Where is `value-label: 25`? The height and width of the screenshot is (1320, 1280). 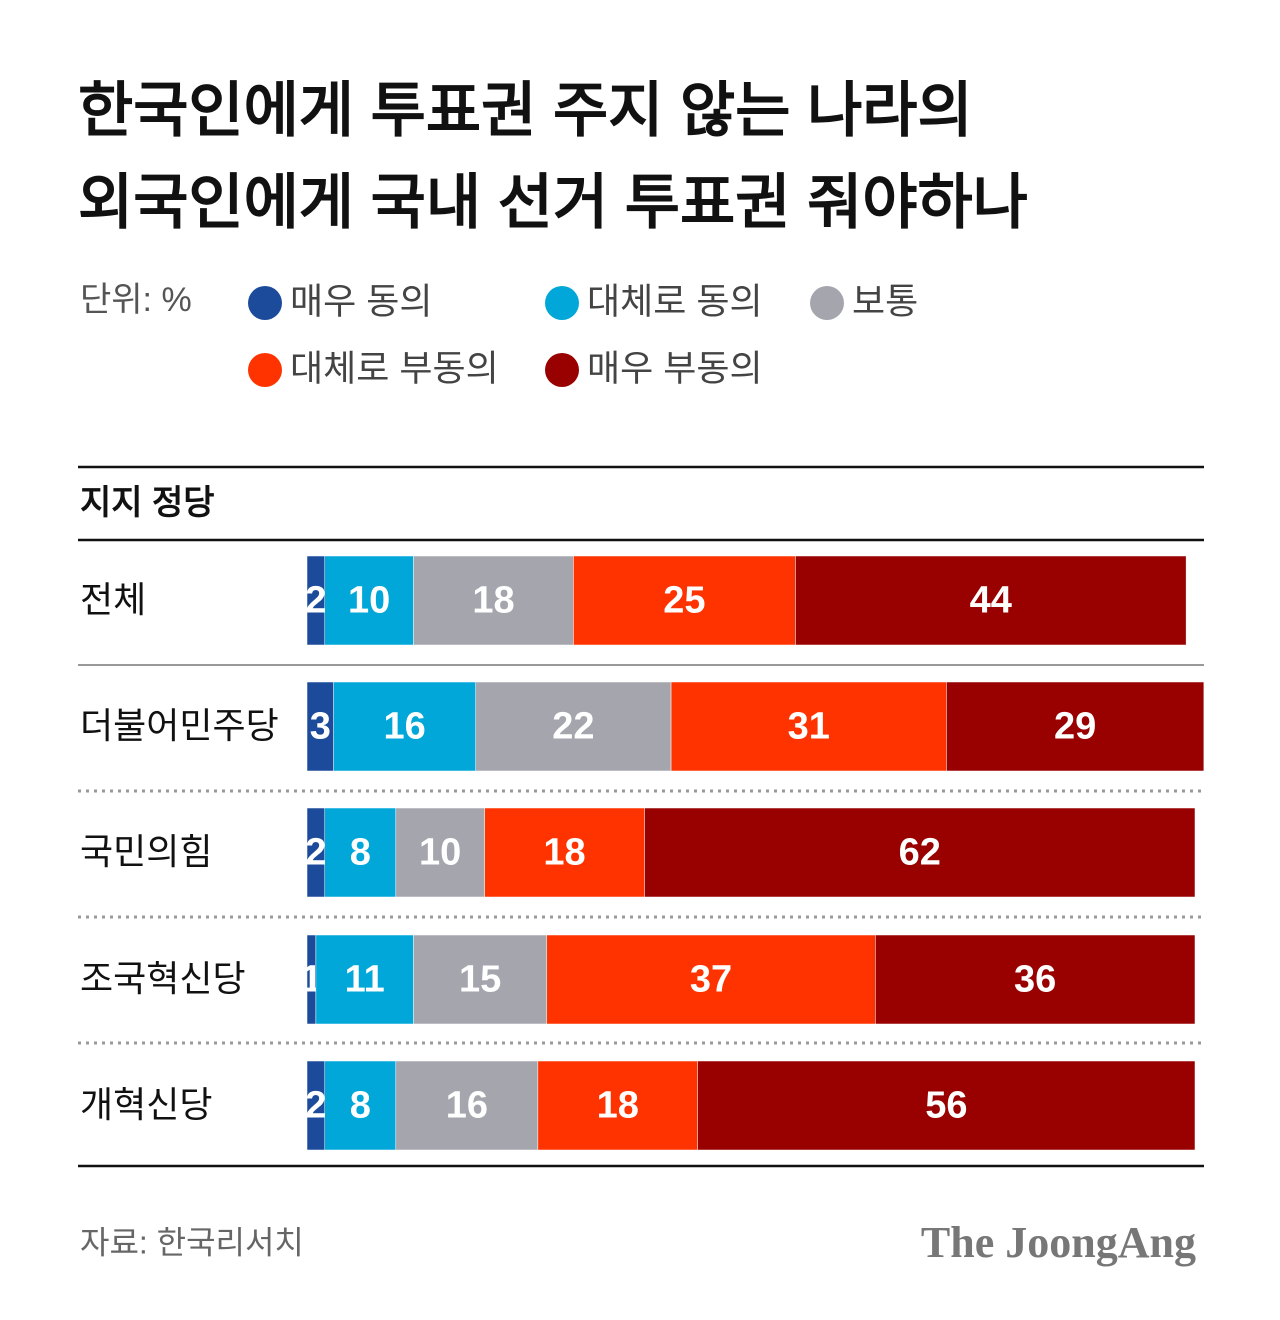
value-label: 25 is located at coordinates (684, 601).